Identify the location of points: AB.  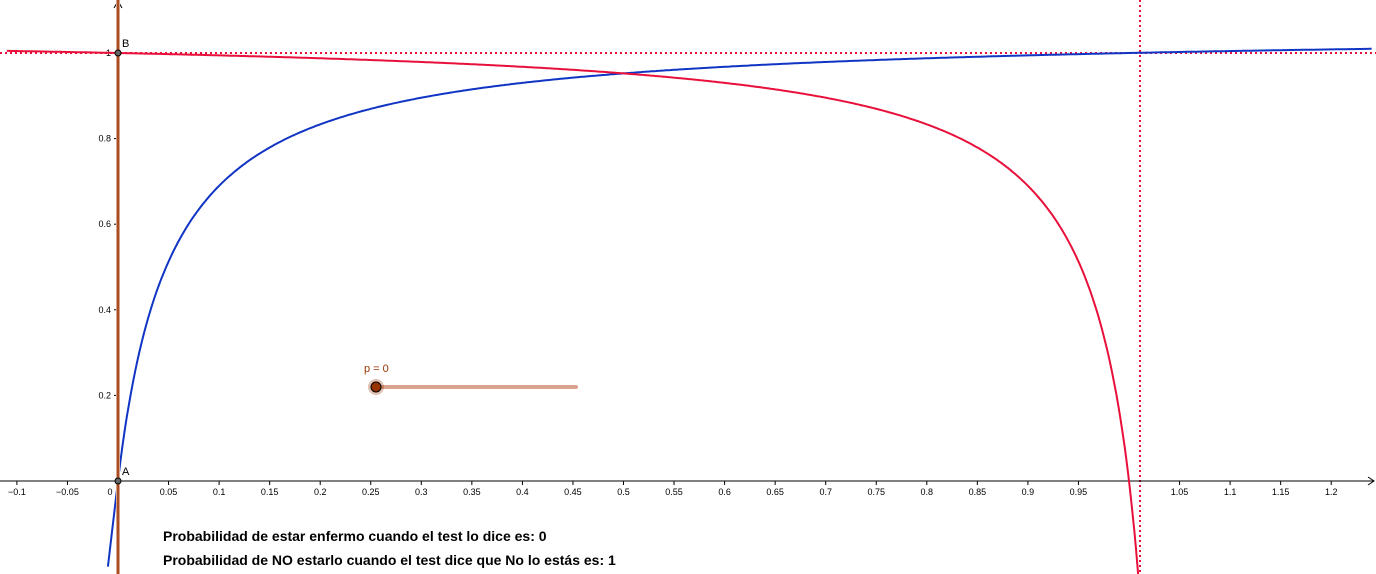
(122, 261).